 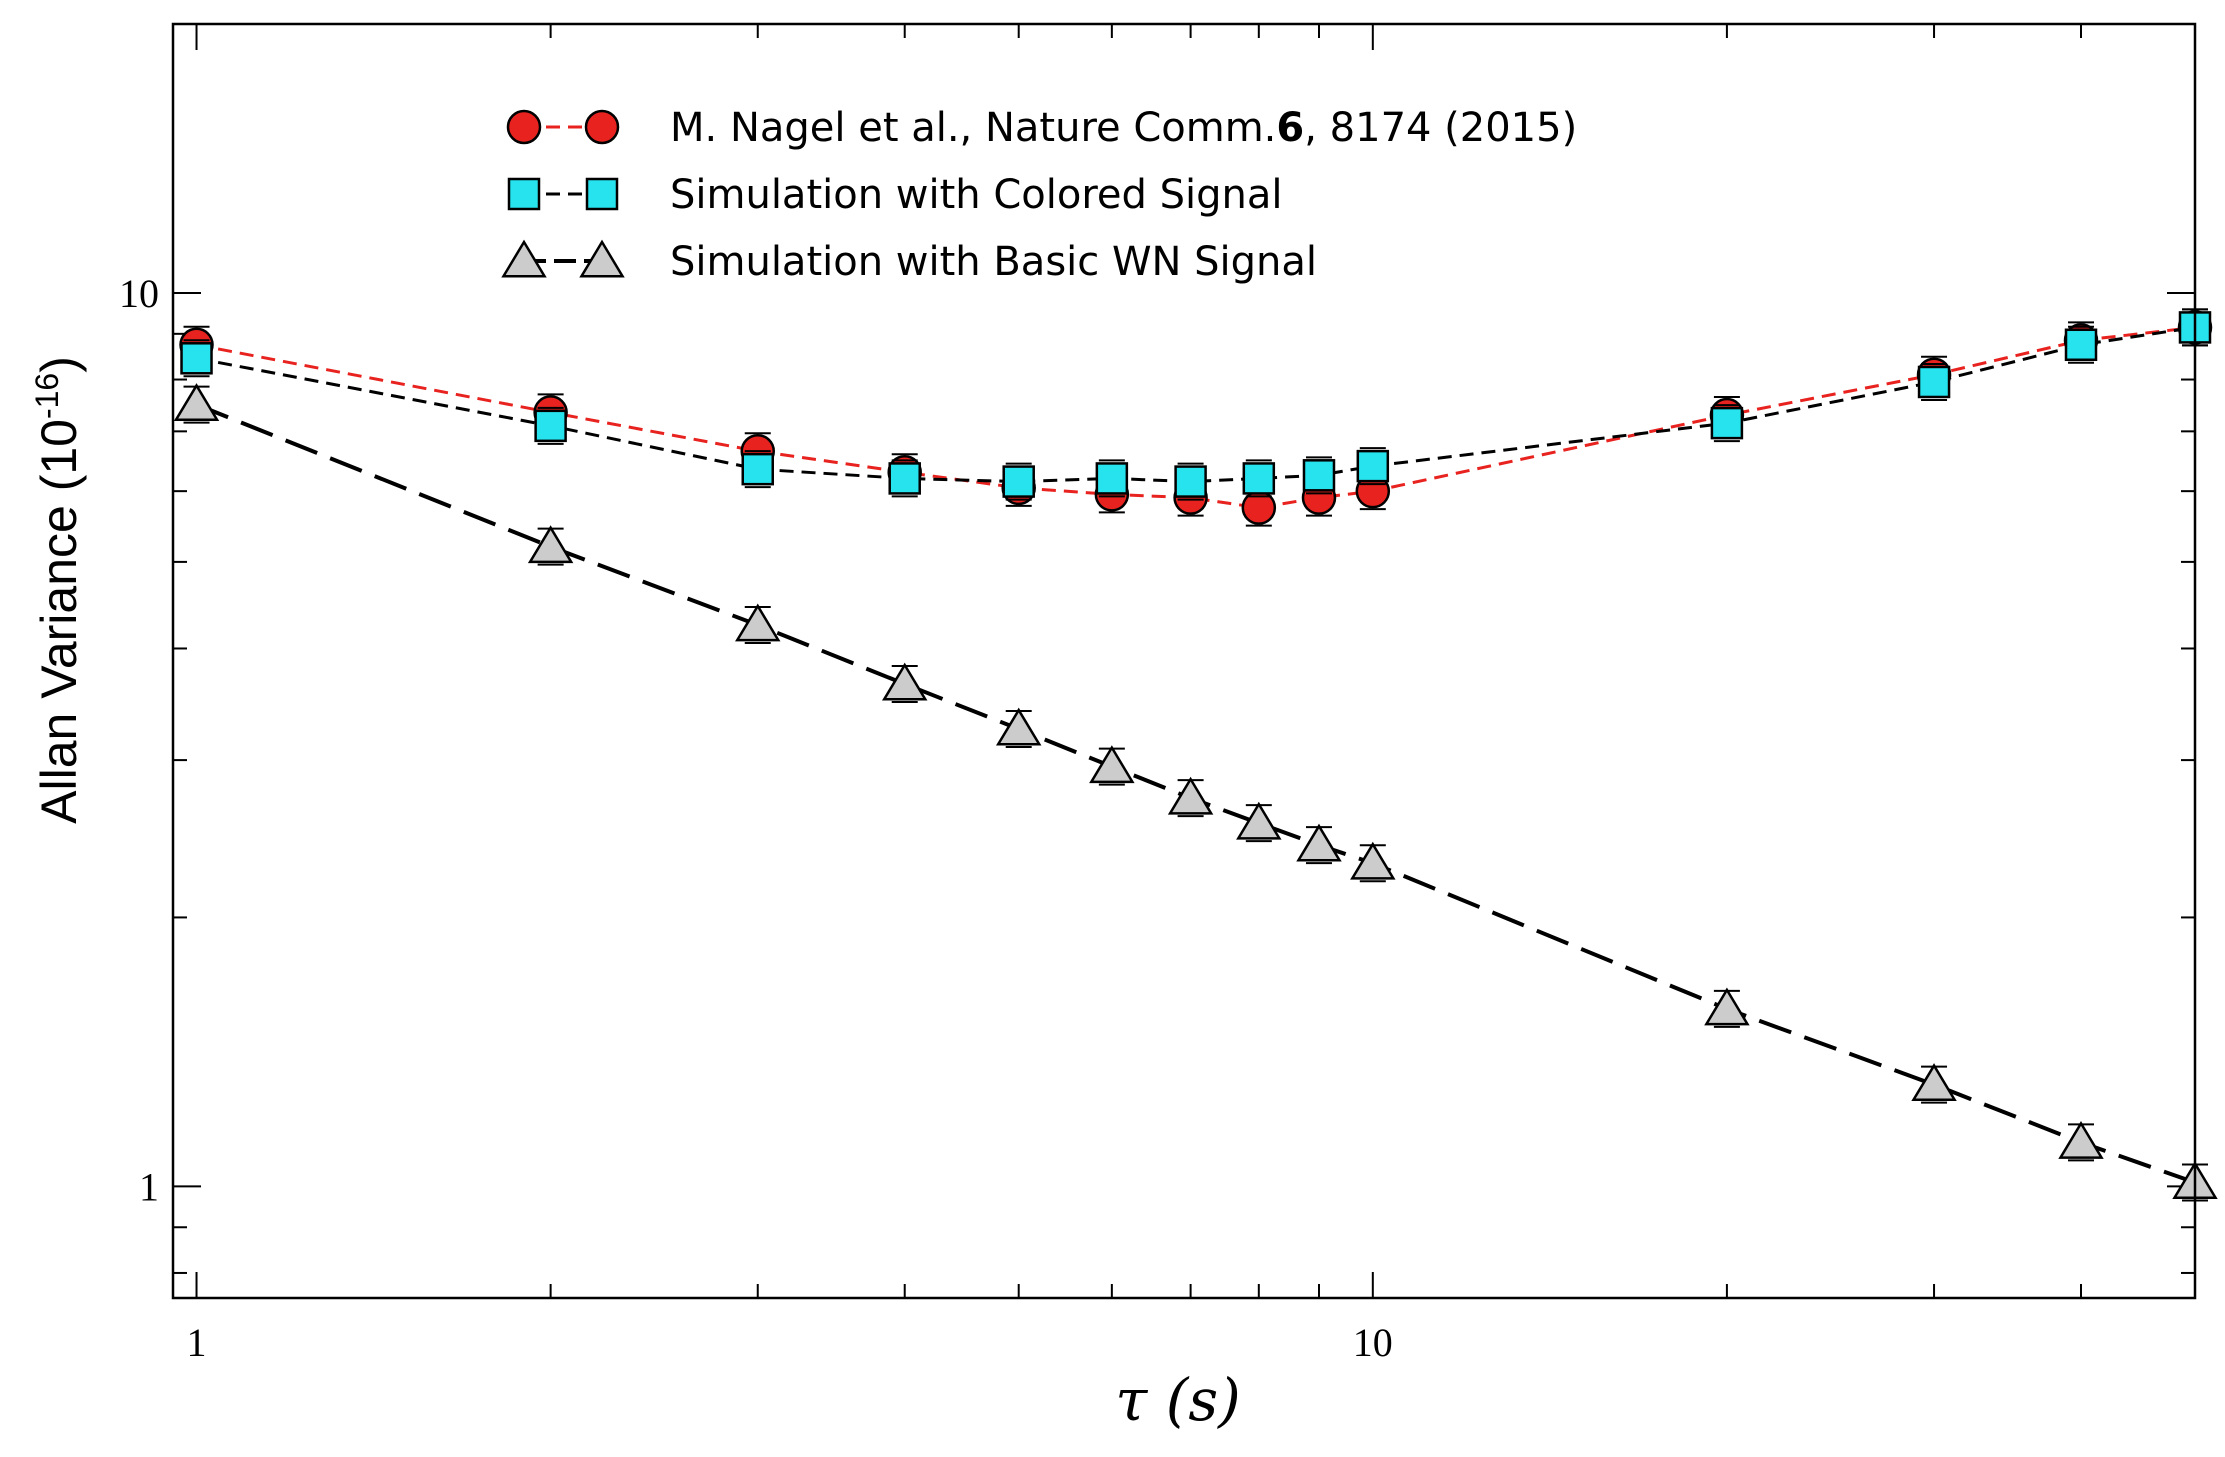 I want to click on series-line-square, so click(x=1196, y=404).